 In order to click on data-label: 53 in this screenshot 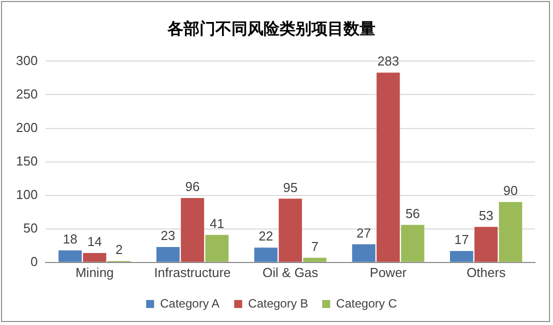, I will do `click(486, 215)`.